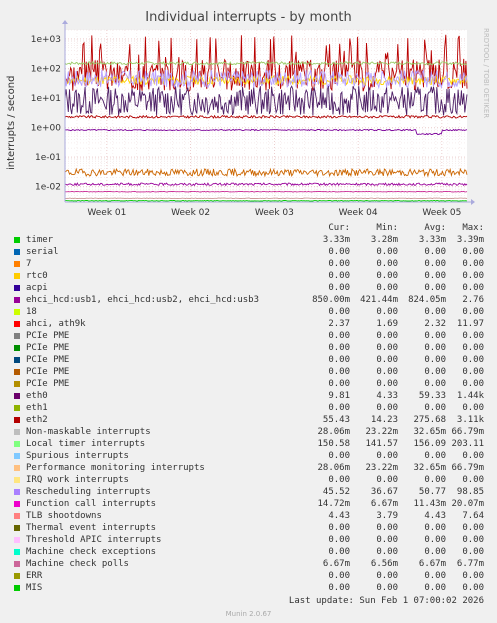 This screenshot has width=497, height=623. What do you see at coordinates (467, 432) in the screenshot?
I see `legend-value-max: 66.79m` at bounding box center [467, 432].